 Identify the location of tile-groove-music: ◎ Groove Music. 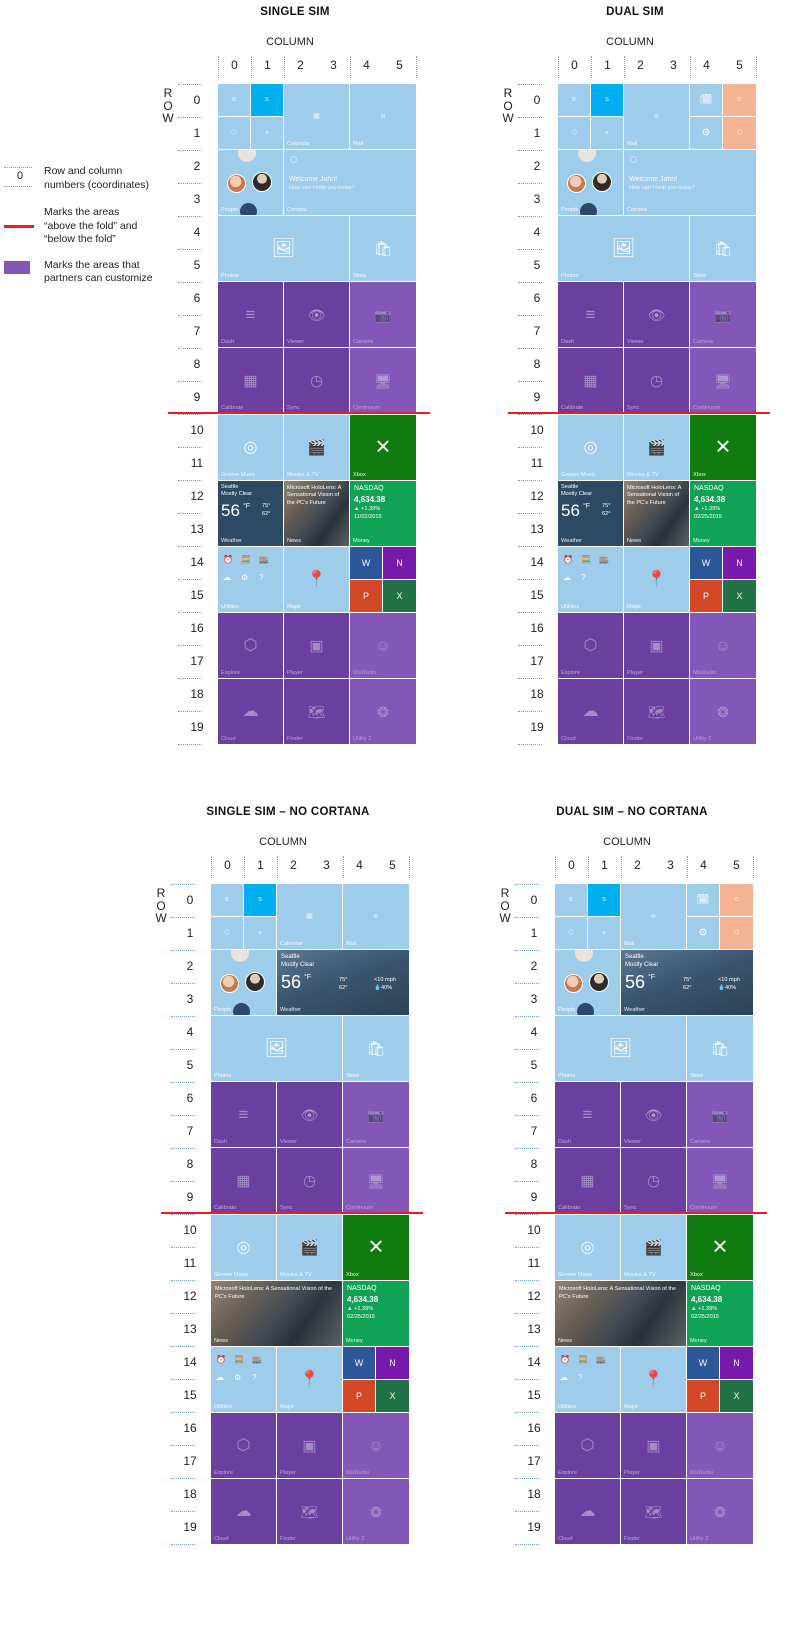
(250, 447).